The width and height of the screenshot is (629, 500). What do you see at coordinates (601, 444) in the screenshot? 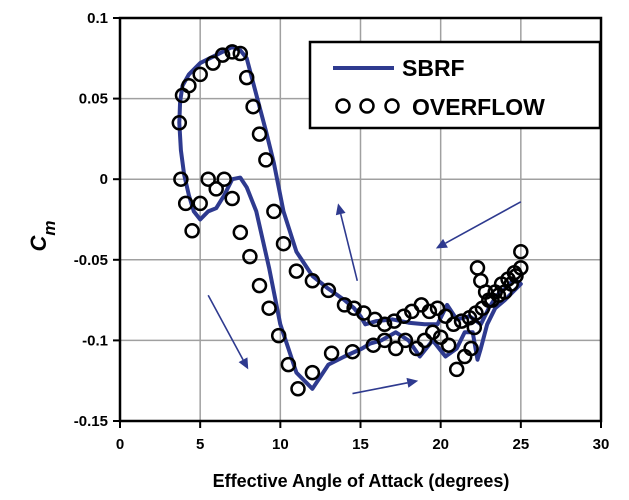
I see `x-tick-label: 30` at bounding box center [601, 444].